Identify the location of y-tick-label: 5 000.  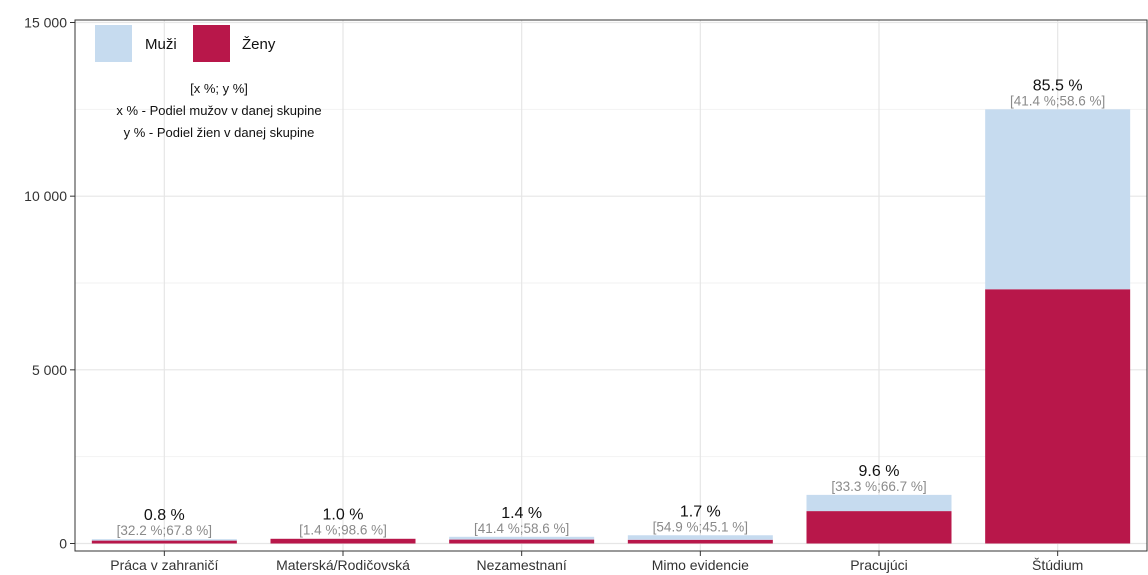
(49, 370).